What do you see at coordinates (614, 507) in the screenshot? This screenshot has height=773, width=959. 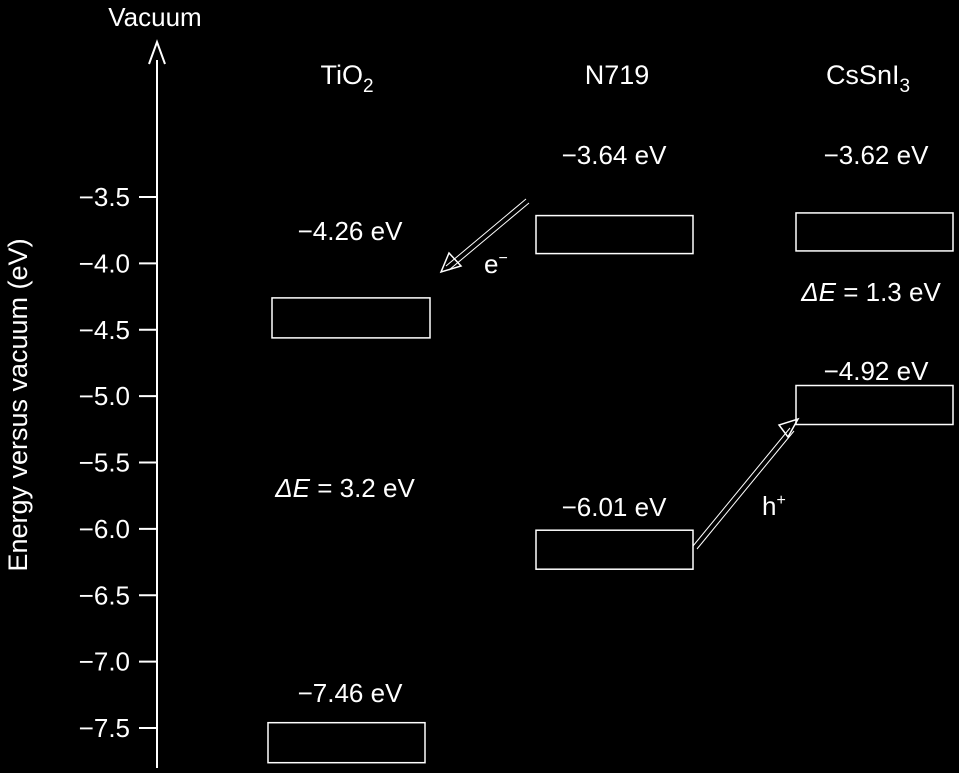 I see `n719-homo-label: −6.01 eV` at bounding box center [614, 507].